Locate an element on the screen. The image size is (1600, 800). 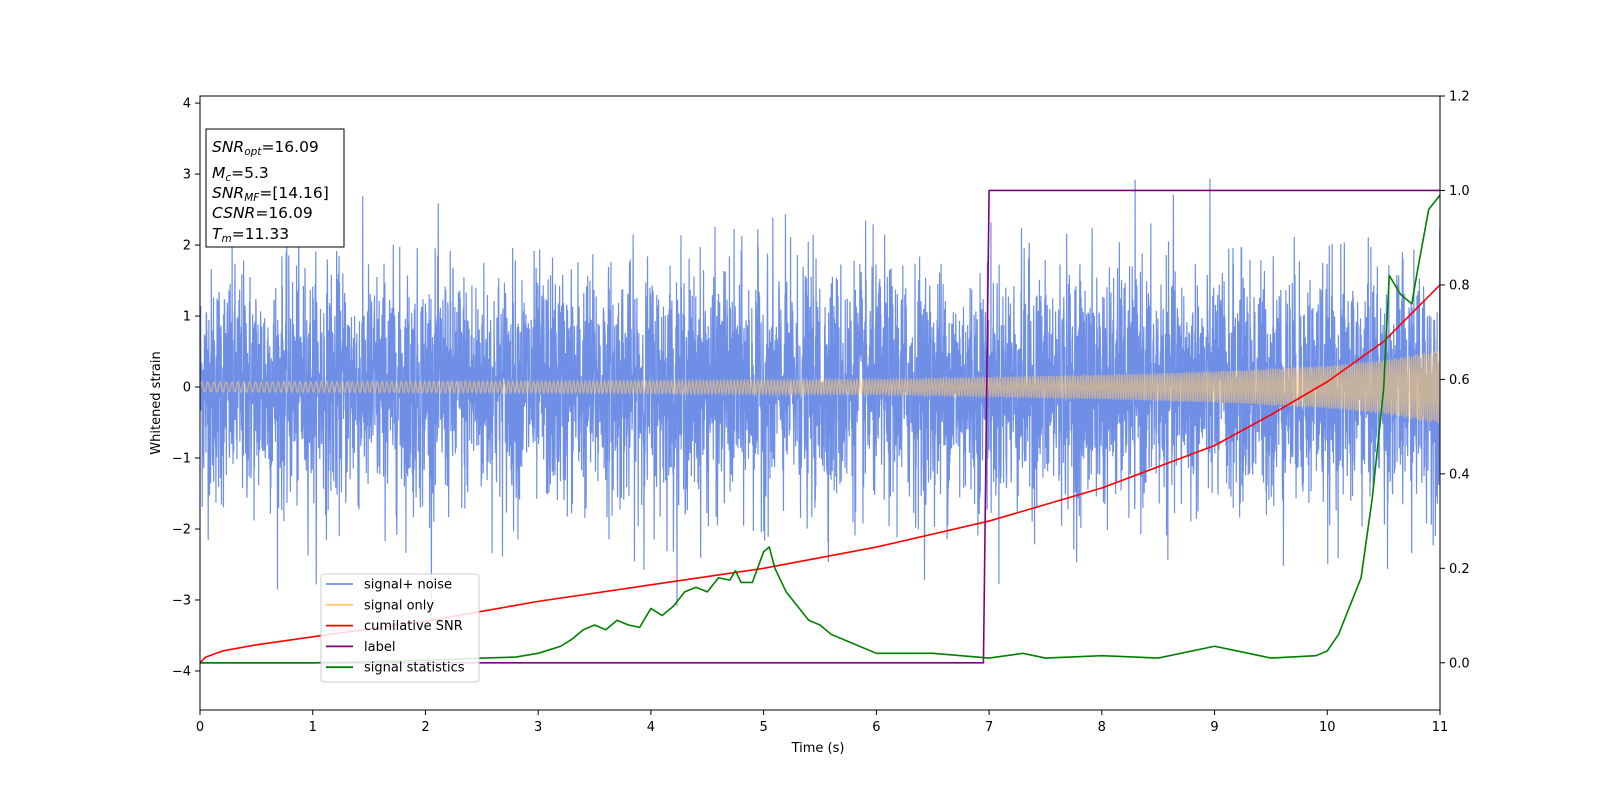
signal-only-series is located at coordinates (820, 387).